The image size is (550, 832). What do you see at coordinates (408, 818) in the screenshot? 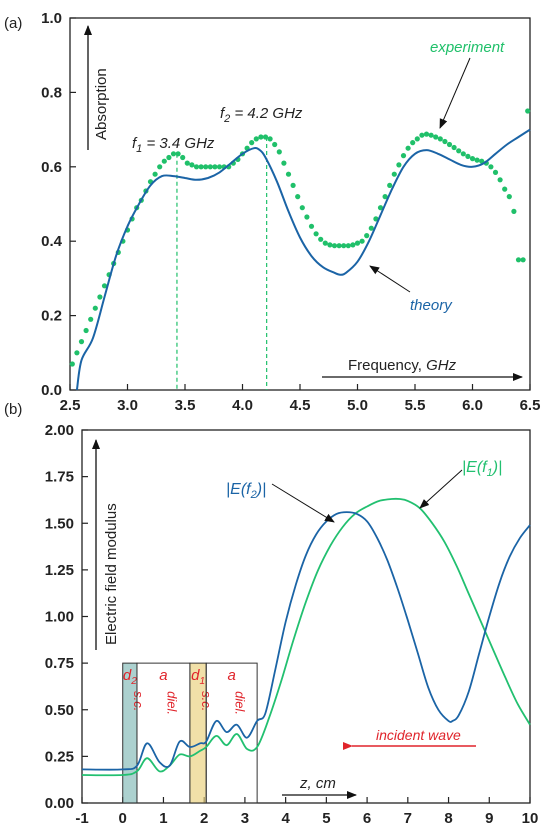
I see `x-tick-label: 7` at bounding box center [408, 818].